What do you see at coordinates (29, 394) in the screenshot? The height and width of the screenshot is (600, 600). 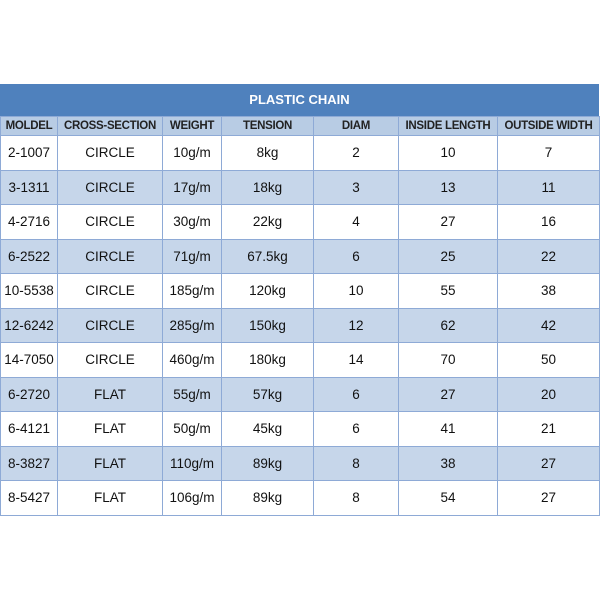 I see `cell-model: 6-2720` at bounding box center [29, 394].